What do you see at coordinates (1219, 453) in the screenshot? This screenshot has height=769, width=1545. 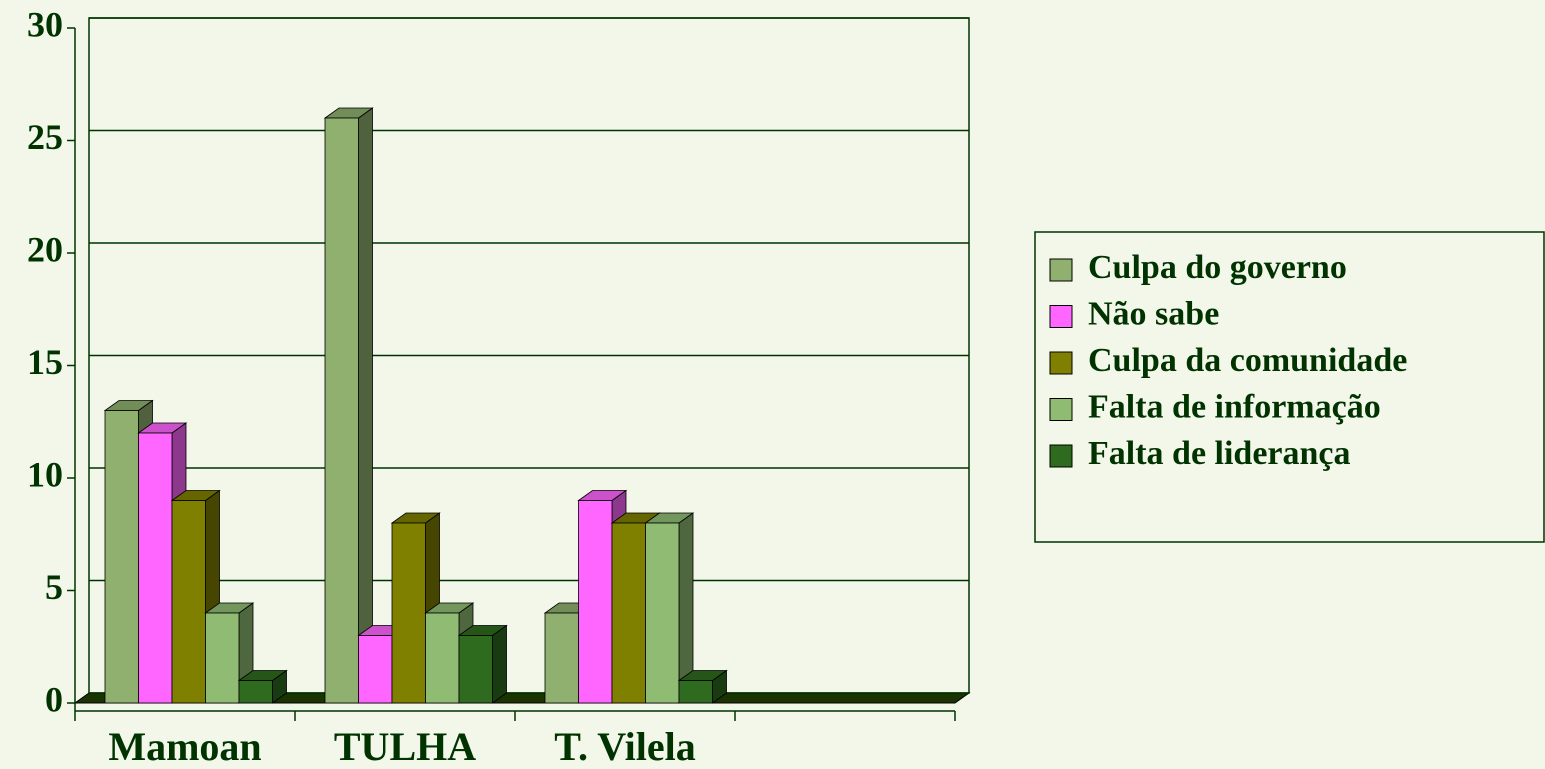 I see `legend-label: Falta de liderança` at bounding box center [1219, 453].